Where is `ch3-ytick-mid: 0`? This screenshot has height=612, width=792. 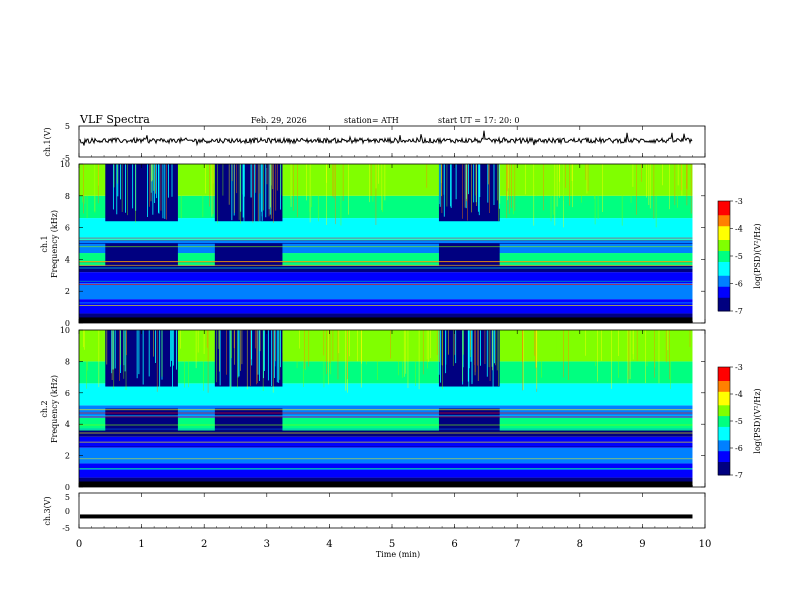
ch3-ytick-mid: 0 is located at coordinates (67, 511).